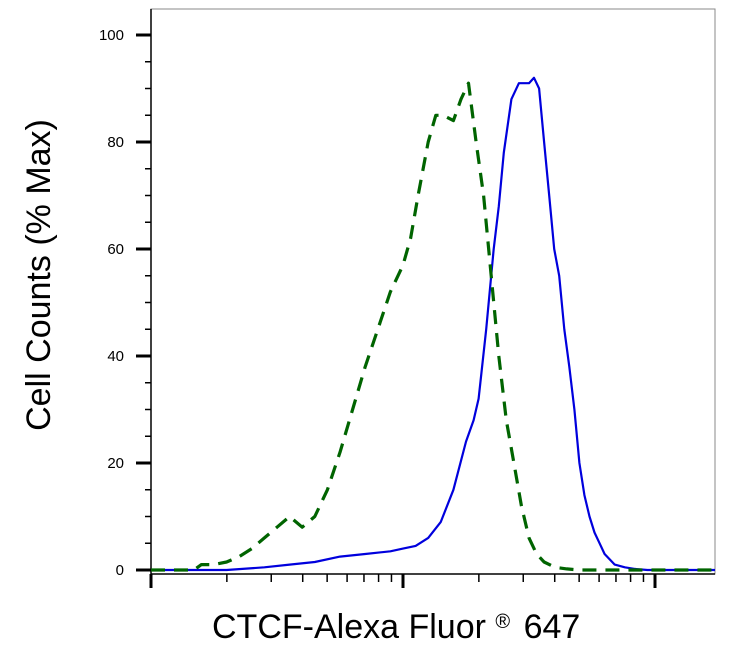  Describe the element at coordinates (125, 303) in the screenshot. I see `y-ticks: 0 20 40 60 80 100` at that location.